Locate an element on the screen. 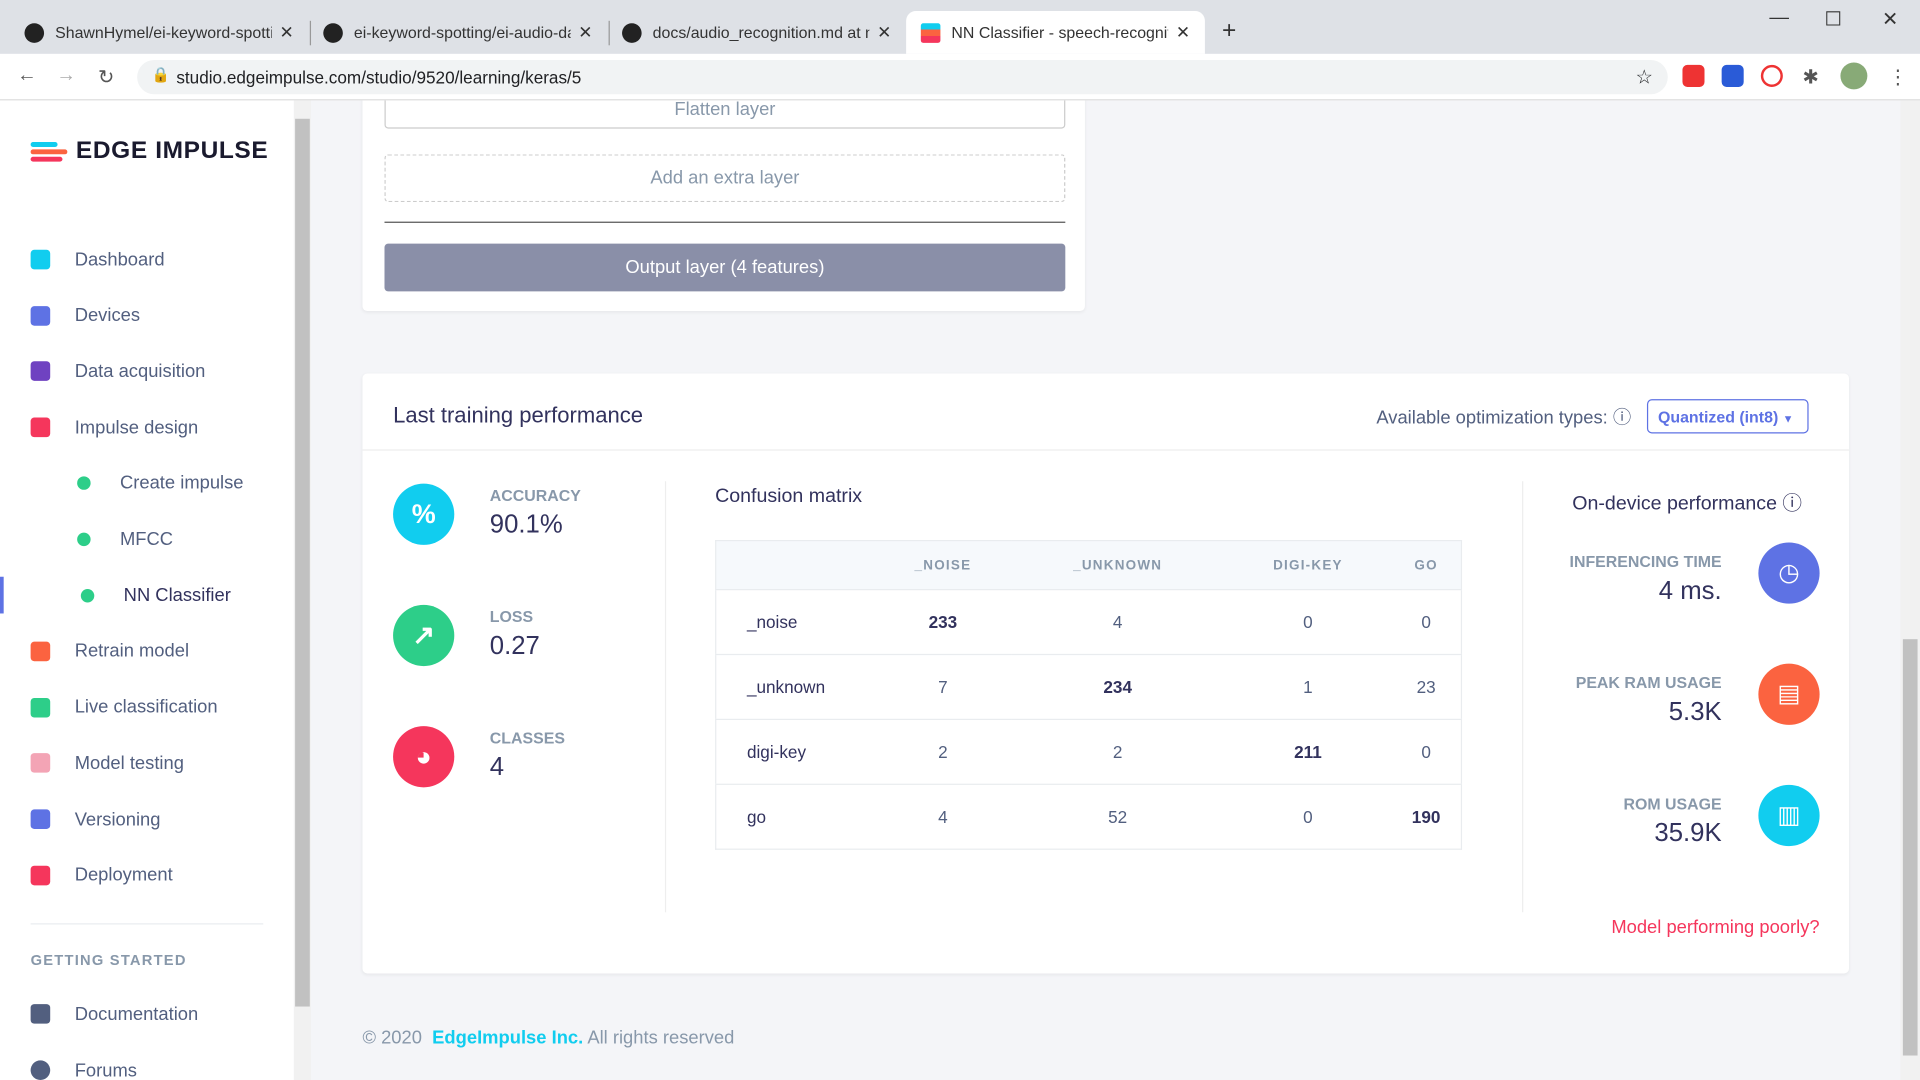 This screenshot has width=1920, height=1080. row-label: digi-key is located at coordinates (795, 751).